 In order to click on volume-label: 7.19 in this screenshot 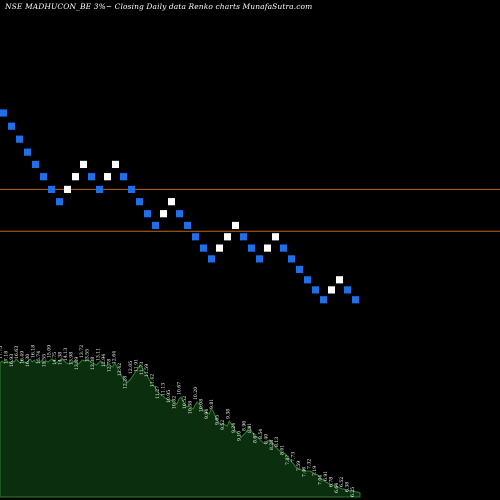, I will do `click(315, 471)`.